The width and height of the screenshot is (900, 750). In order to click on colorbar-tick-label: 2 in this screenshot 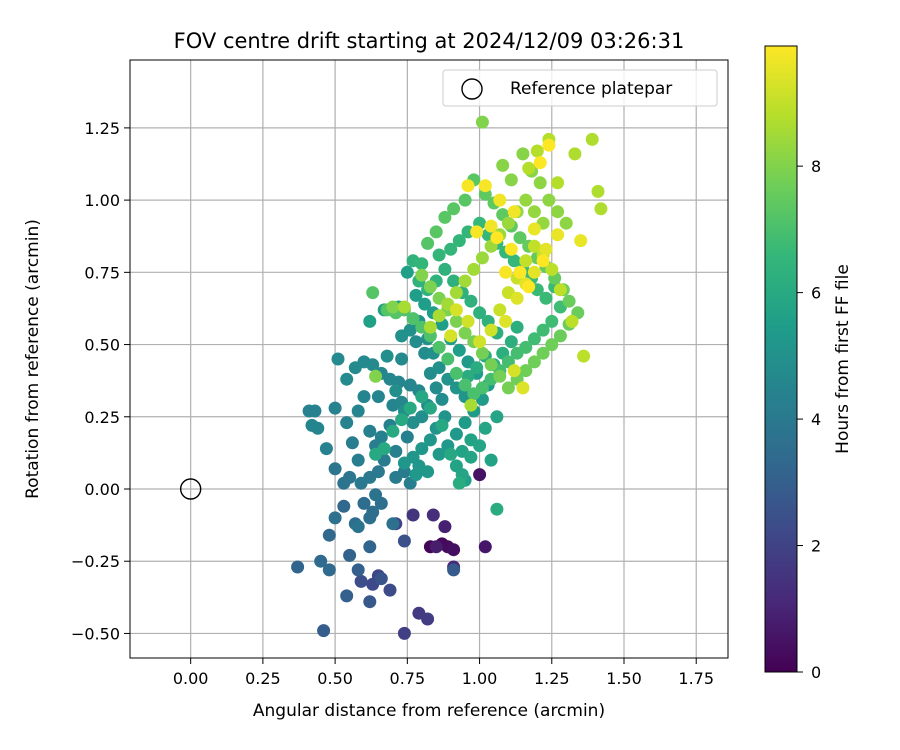, I will do `click(816, 546)`.